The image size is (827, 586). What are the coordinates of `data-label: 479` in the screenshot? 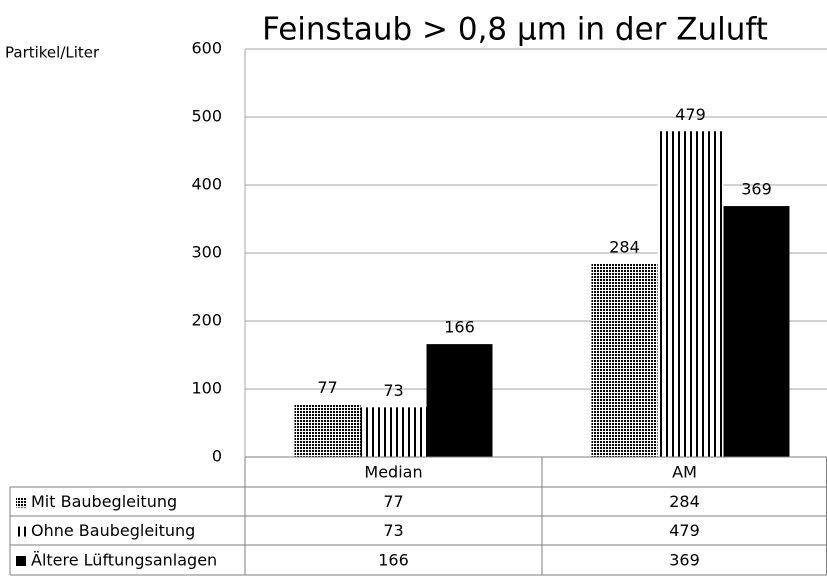 It's located at (690, 114).